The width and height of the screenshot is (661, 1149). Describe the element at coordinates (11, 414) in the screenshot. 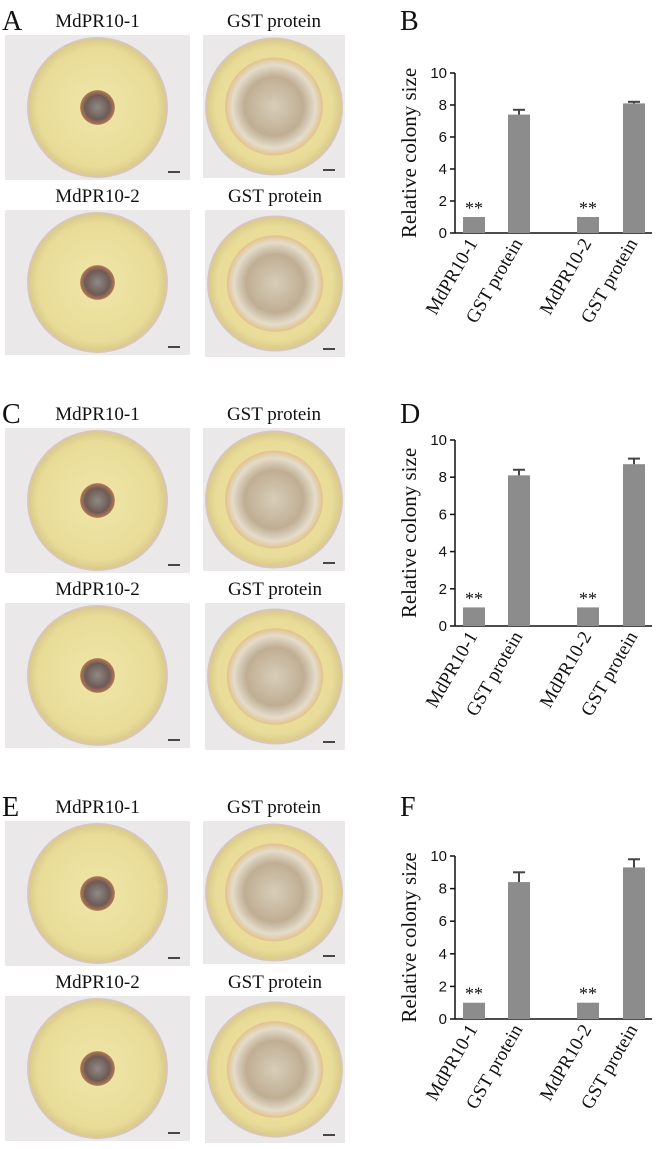

I see `panel-label: C` at that location.